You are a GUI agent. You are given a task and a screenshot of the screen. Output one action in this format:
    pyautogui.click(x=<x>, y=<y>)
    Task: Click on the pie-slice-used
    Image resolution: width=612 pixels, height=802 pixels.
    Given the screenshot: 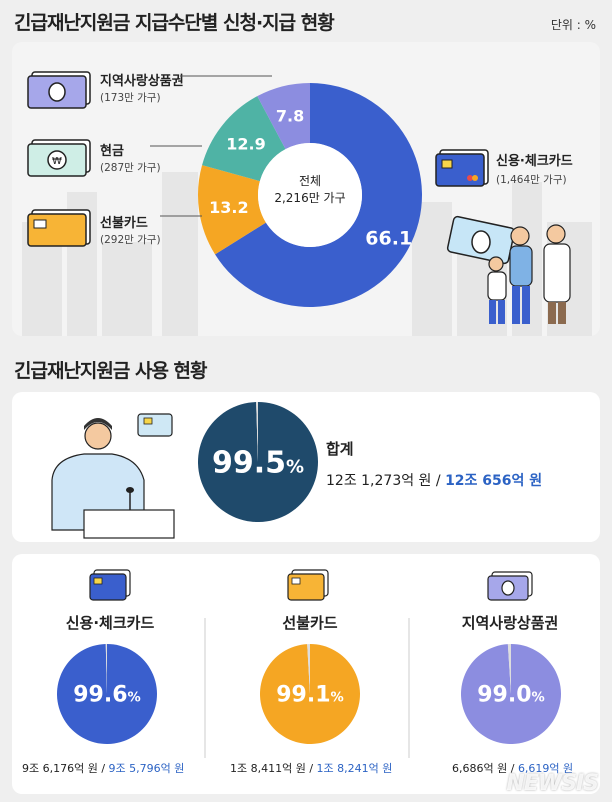 What is the action you would take?
    pyautogui.click(x=106, y=694)
    